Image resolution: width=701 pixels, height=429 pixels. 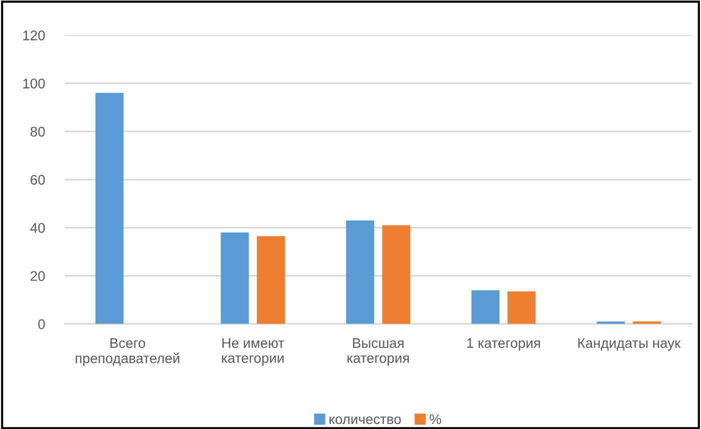 What do you see at coordinates (34, 83) in the screenshot?
I see `y-tick-label: 100` at bounding box center [34, 83].